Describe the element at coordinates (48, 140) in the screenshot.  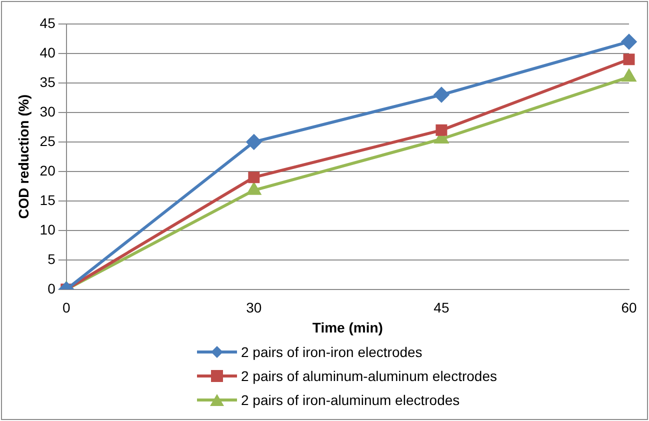
I see `y-tick-label: 25` at that location.